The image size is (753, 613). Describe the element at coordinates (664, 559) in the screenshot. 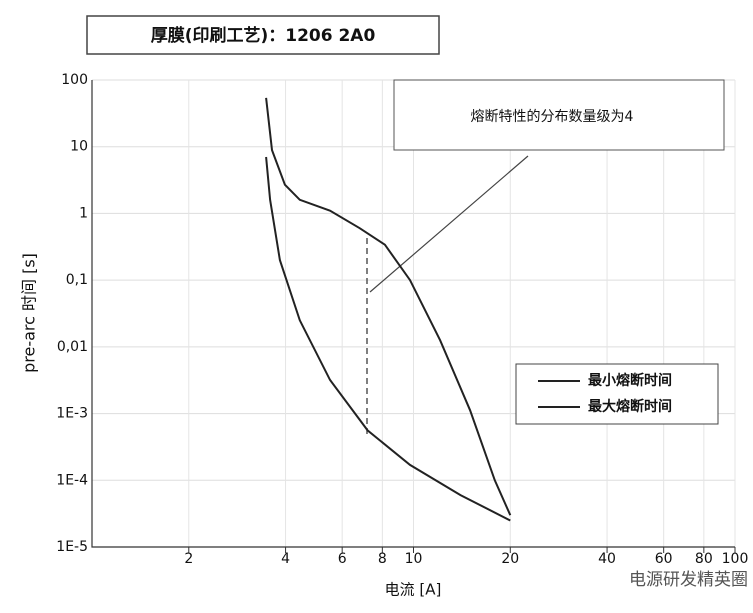

I see `x-tick-label: 60` at that location.